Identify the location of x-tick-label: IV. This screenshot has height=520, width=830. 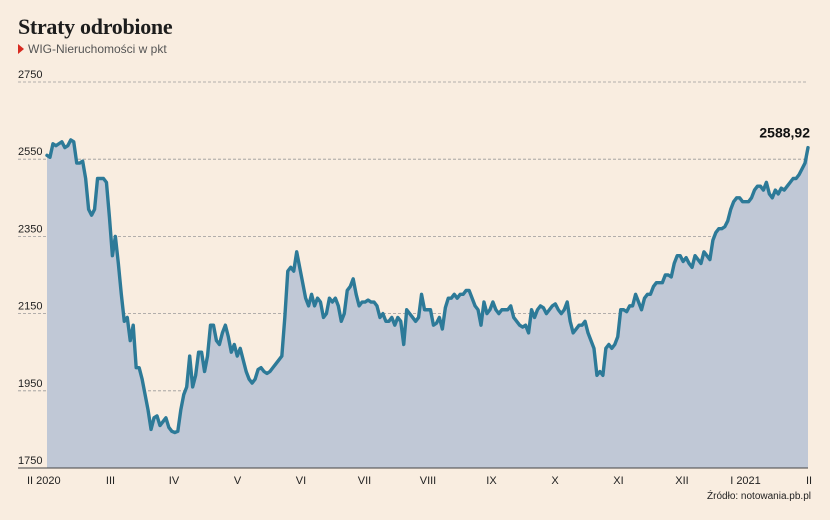
(174, 481).